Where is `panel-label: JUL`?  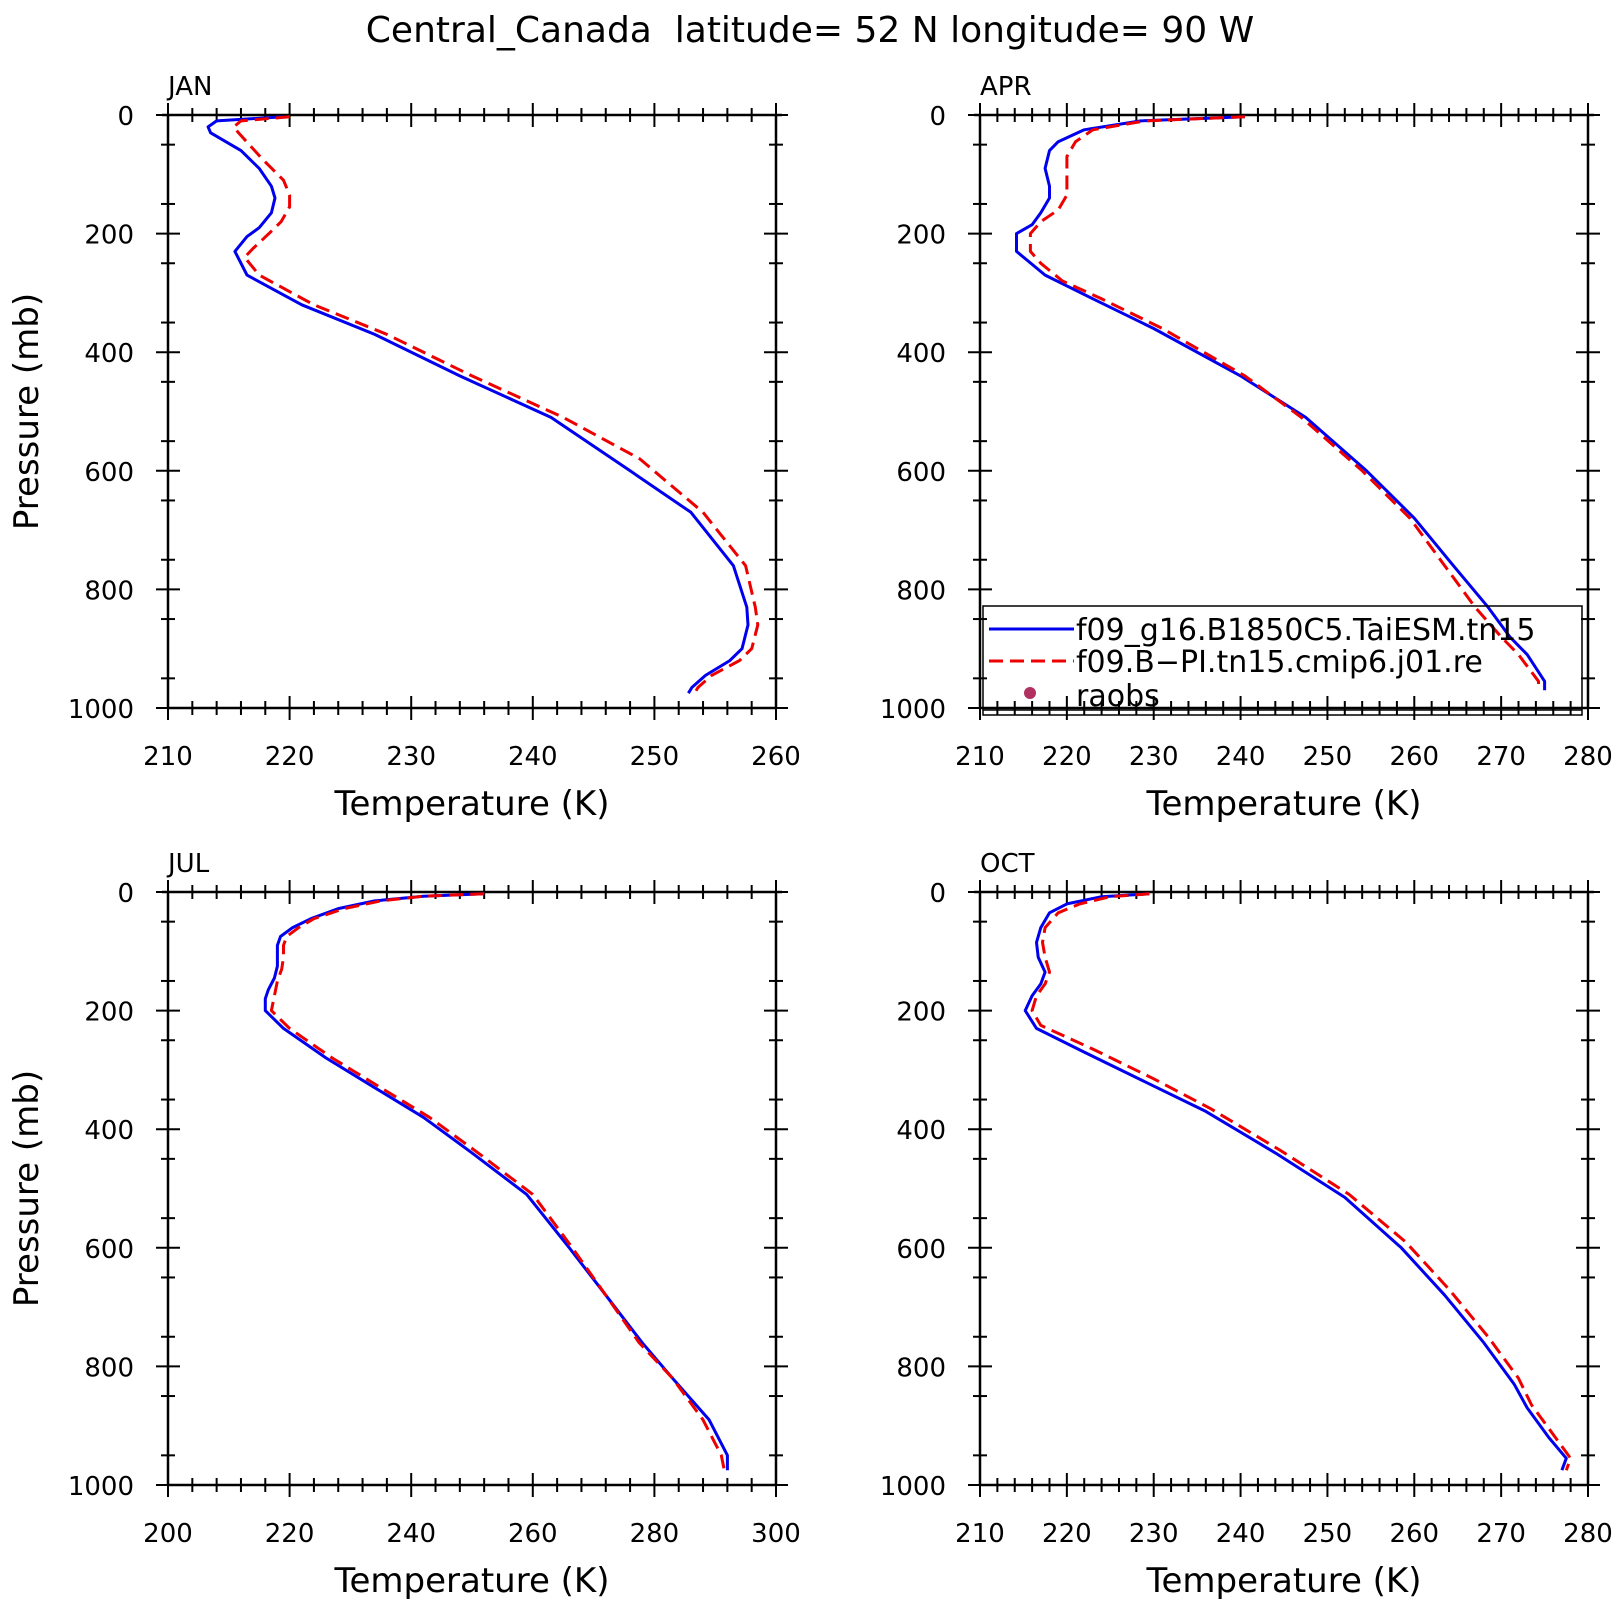
panel-label: JUL is located at coordinates (188, 864).